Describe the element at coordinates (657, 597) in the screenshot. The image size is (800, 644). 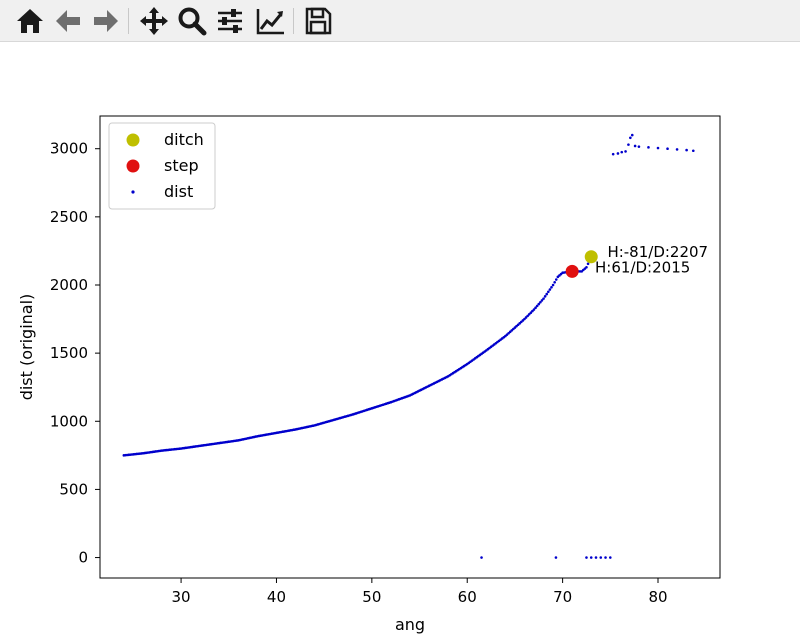
I see `x-tick-label: 80` at that location.